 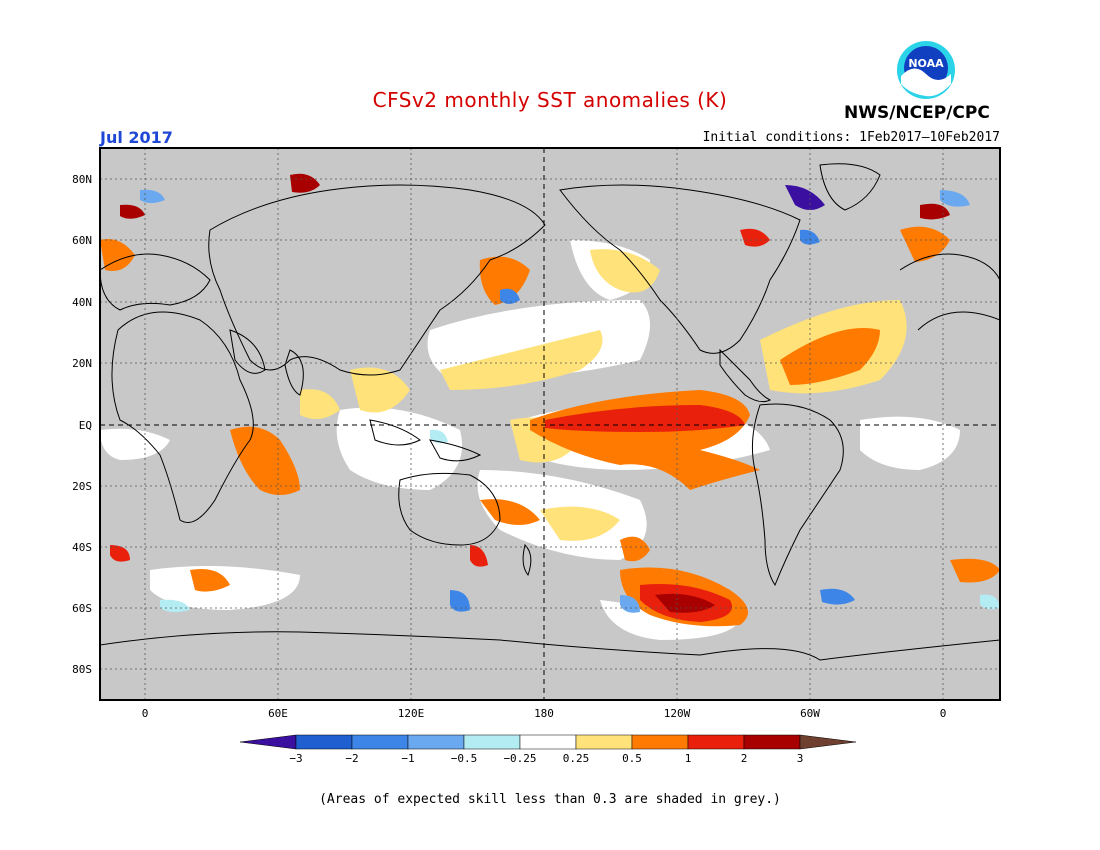 What do you see at coordinates (82, 179) in the screenshot?
I see `lat-label: 80N` at bounding box center [82, 179].